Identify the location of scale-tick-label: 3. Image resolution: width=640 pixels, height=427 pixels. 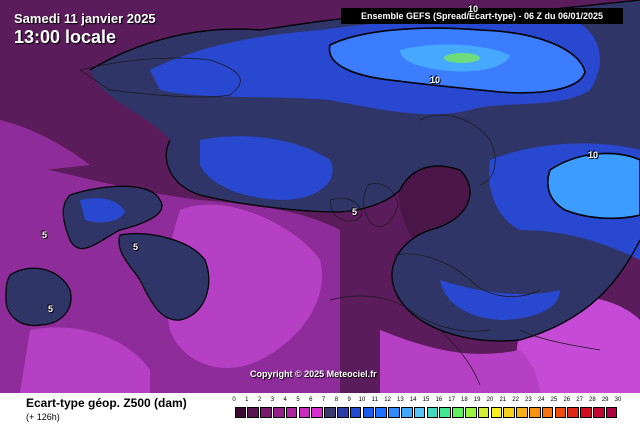
(272, 400).